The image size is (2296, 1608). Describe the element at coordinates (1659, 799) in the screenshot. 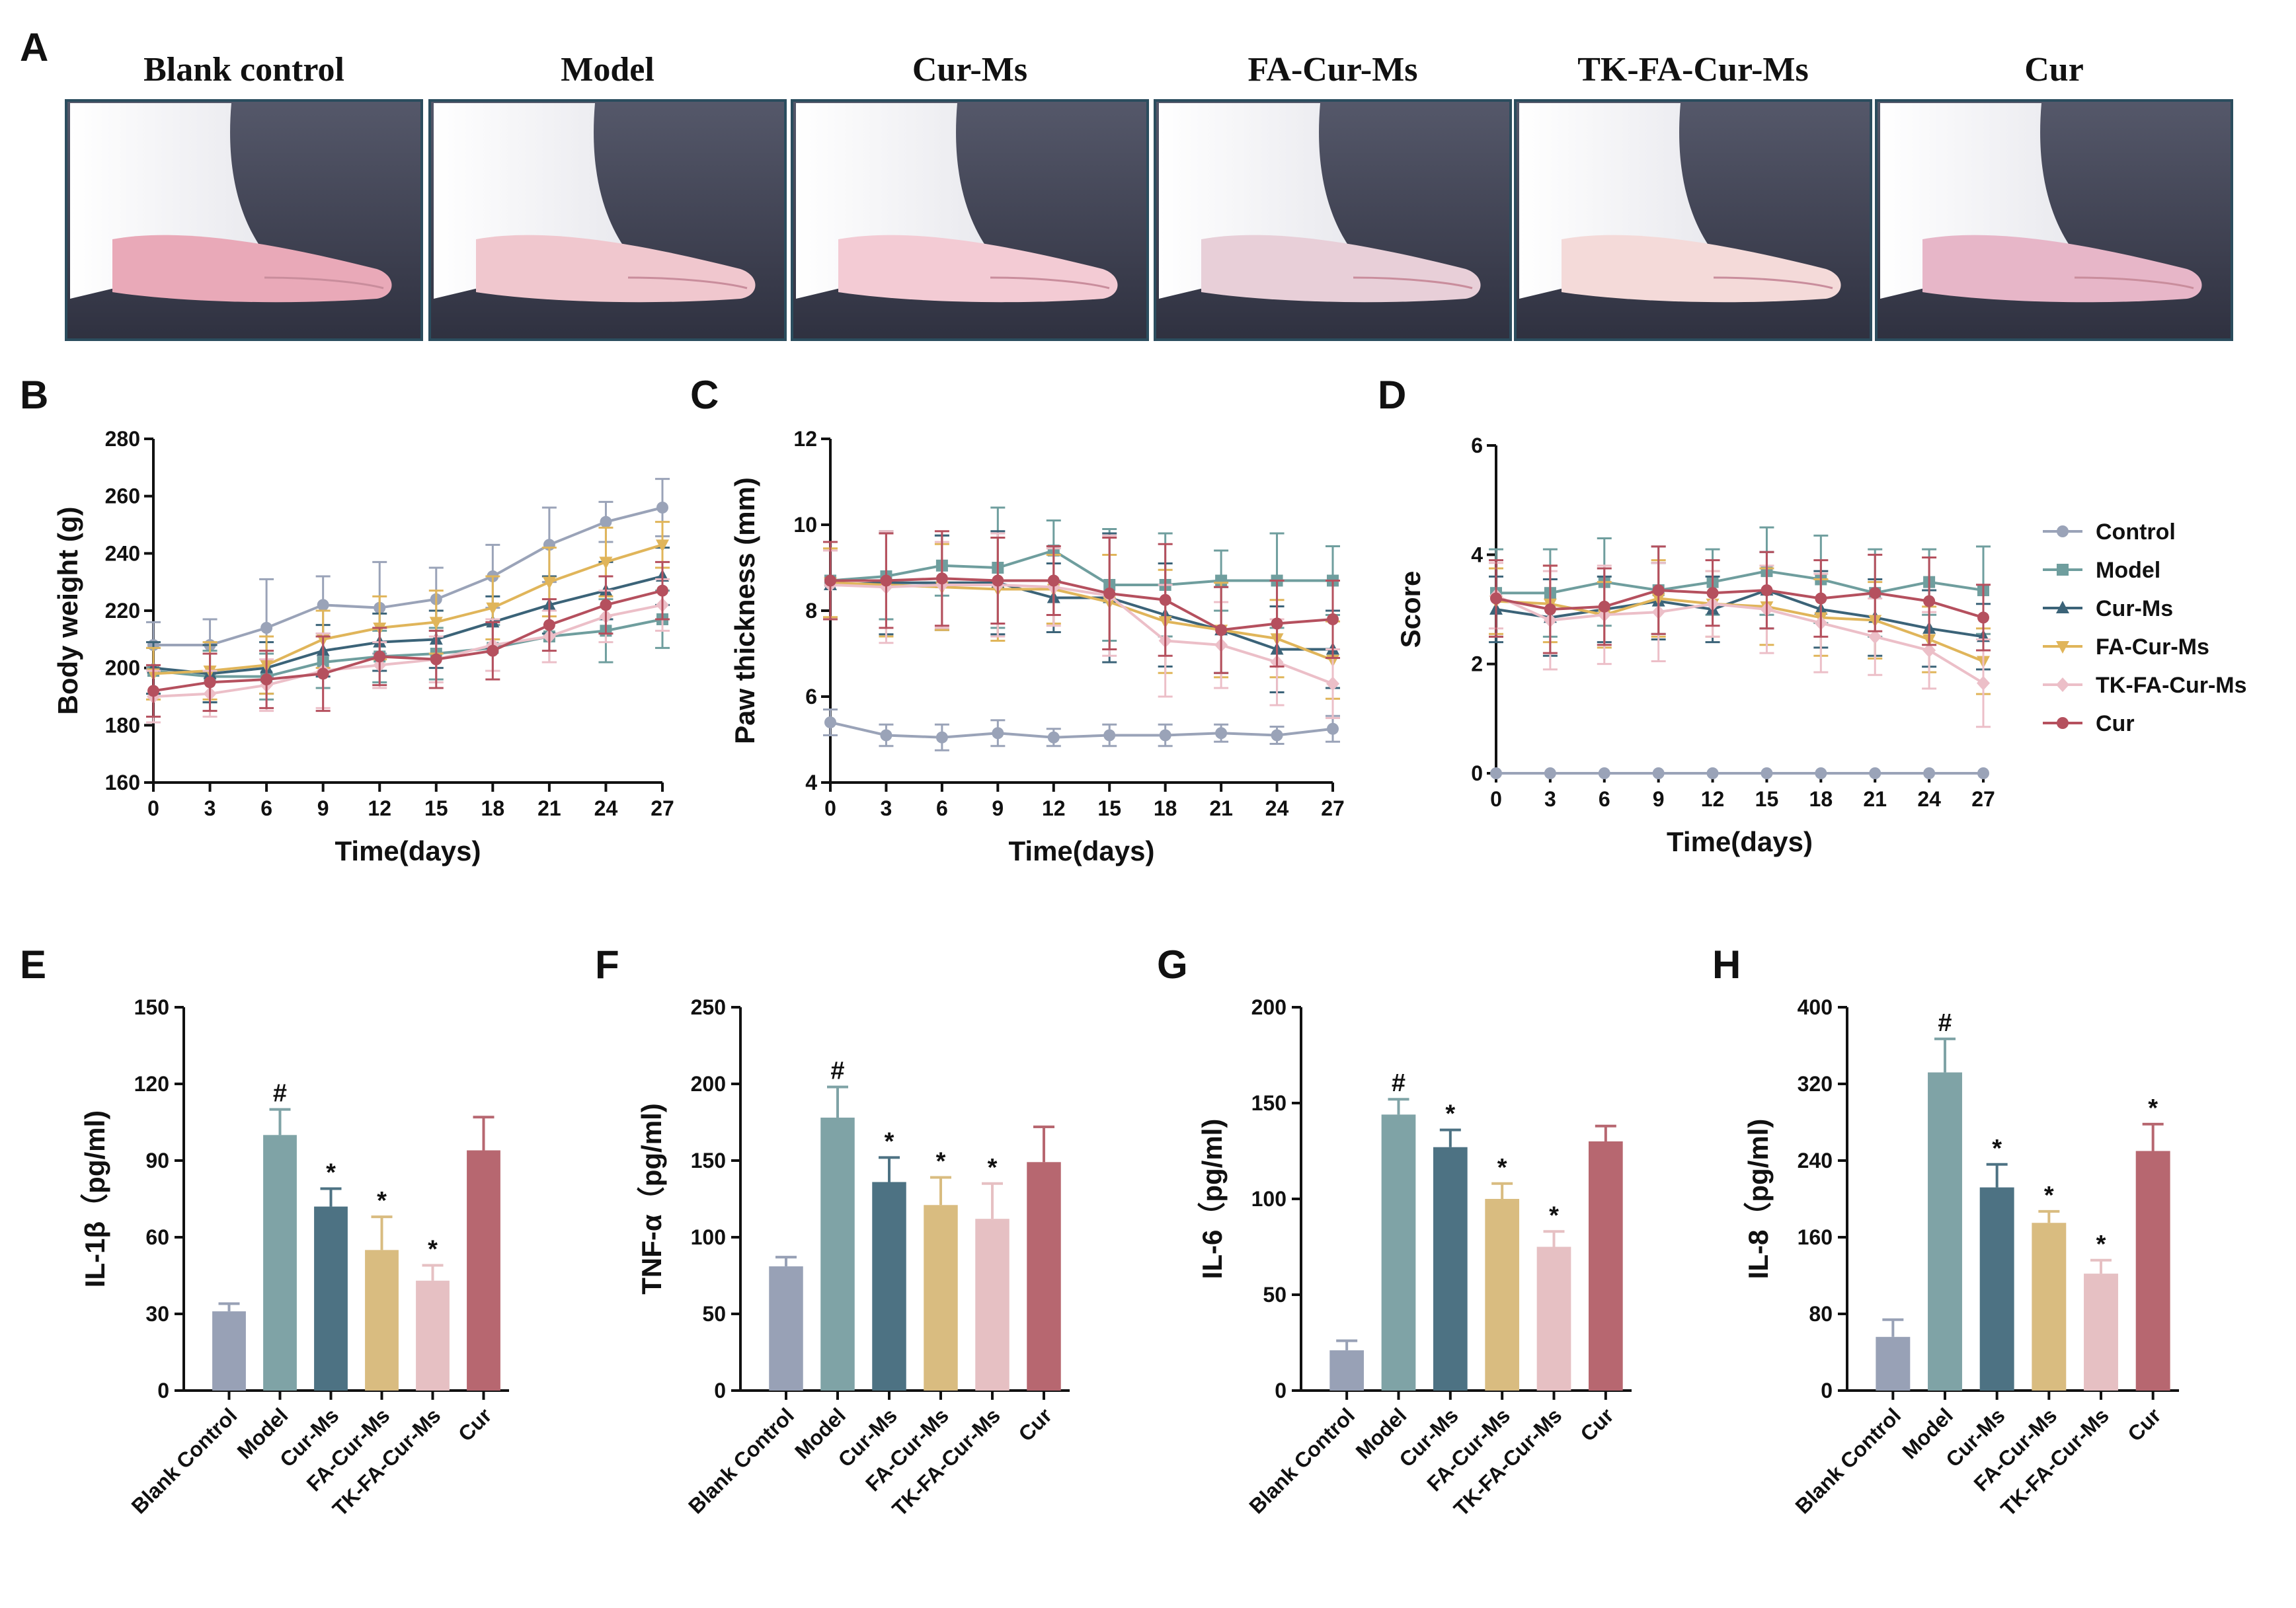

I see `x-tick-label: 9` at that location.